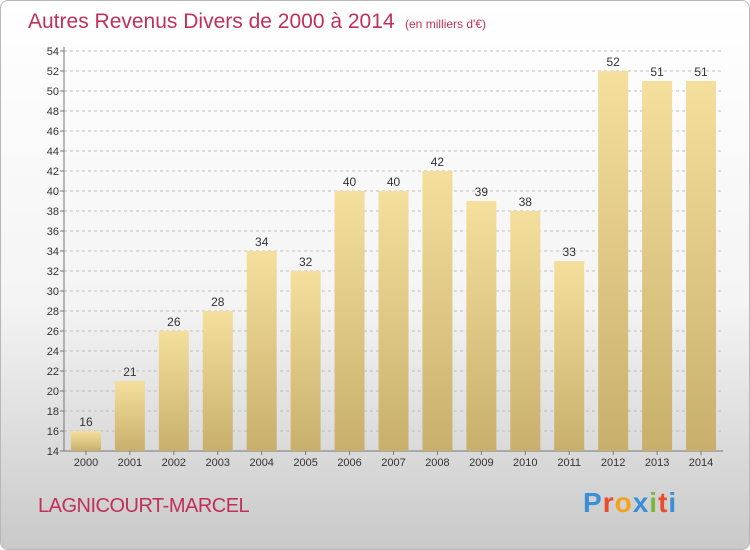 Image resolution: width=750 pixels, height=550 pixels. Describe the element at coordinates (53, 312) in the screenshot. I see `y-tick-label: 28` at that location.